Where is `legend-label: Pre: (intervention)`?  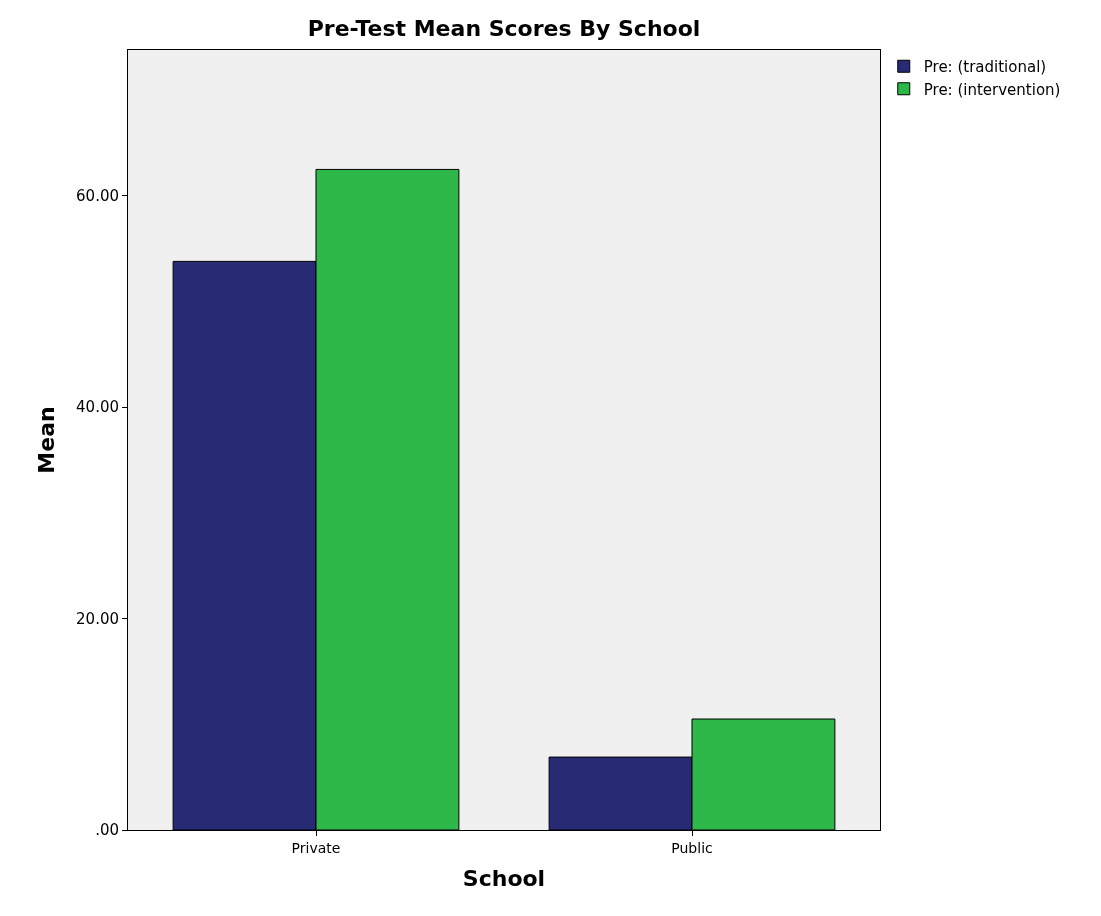 legend-label: Pre: (intervention) is located at coordinates (992, 89).